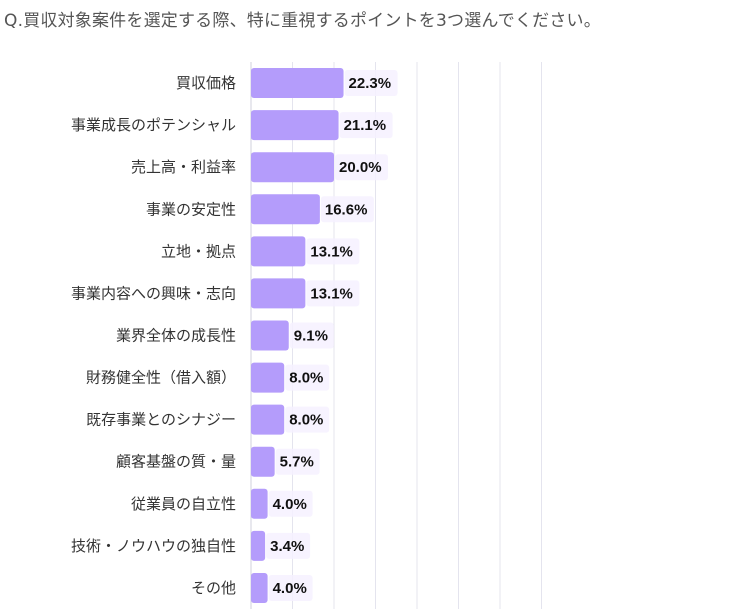 The image size is (752, 614). Describe the element at coordinates (161, 378) in the screenshot. I see `category-label: 財務健全性（借入額）` at that location.